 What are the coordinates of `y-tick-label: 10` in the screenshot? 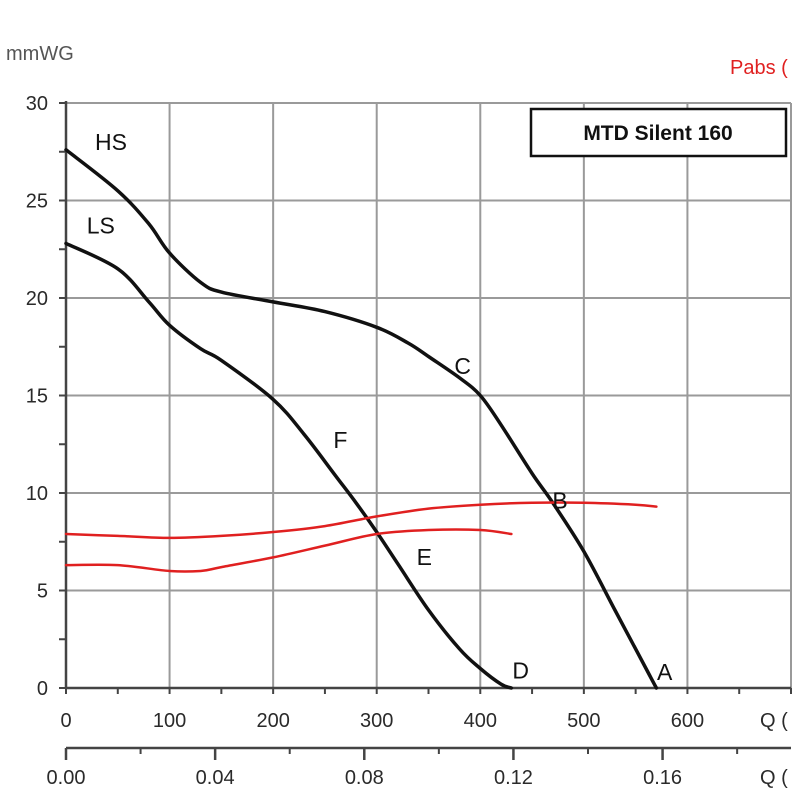 It's located at (37, 494).